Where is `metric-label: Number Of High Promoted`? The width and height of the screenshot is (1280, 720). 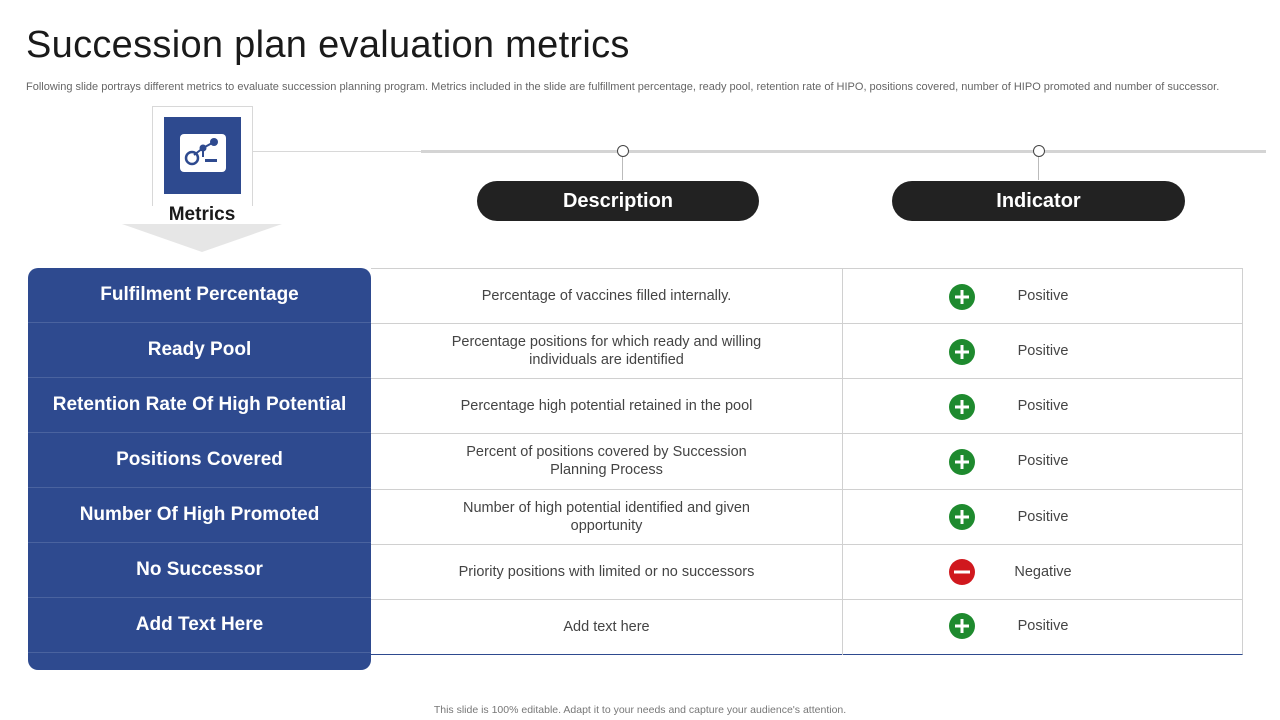 metric-label: Number Of High Promoted is located at coordinates (199, 515).